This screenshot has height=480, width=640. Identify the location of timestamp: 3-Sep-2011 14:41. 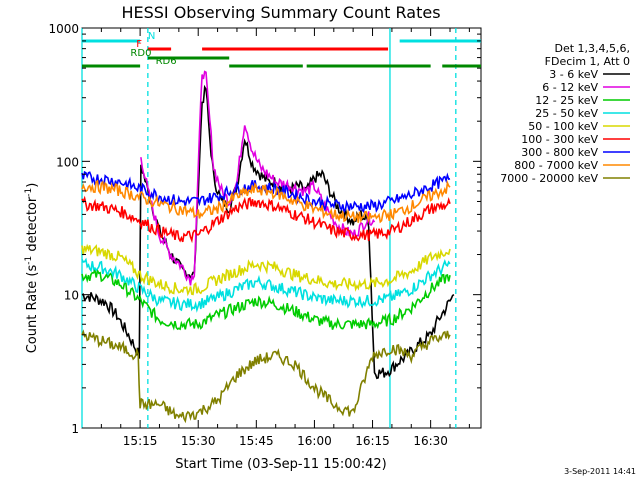
(600, 471).